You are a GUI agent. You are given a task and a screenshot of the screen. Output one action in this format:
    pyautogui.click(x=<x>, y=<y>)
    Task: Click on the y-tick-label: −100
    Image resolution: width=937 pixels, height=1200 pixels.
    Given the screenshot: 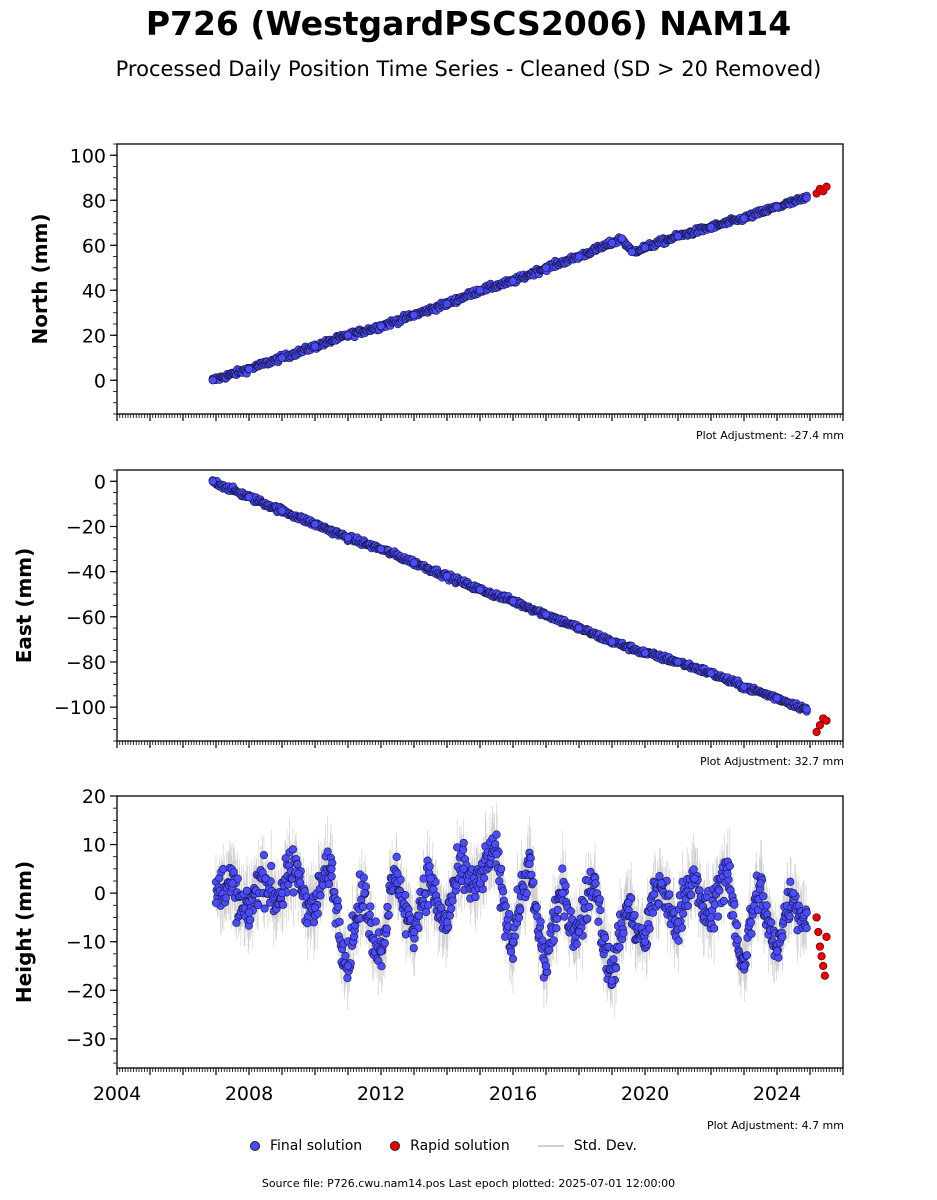 What is the action you would take?
    pyautogui.click(x=80, y=708)
    